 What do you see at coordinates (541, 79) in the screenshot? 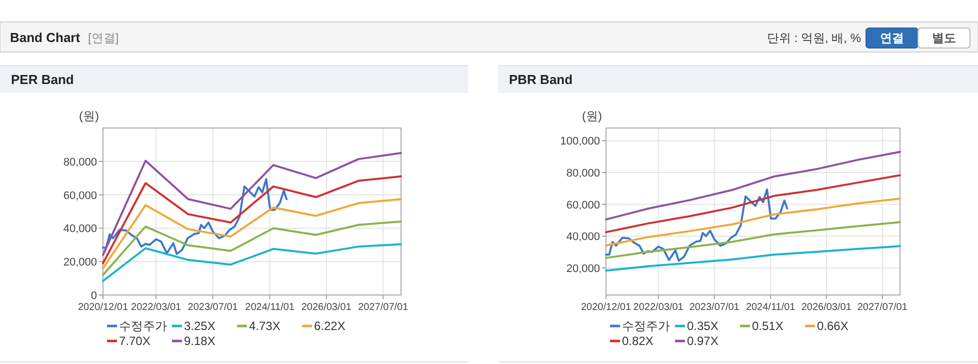
I see `chart-title: PBR Band` at bounding box center [541, 79].